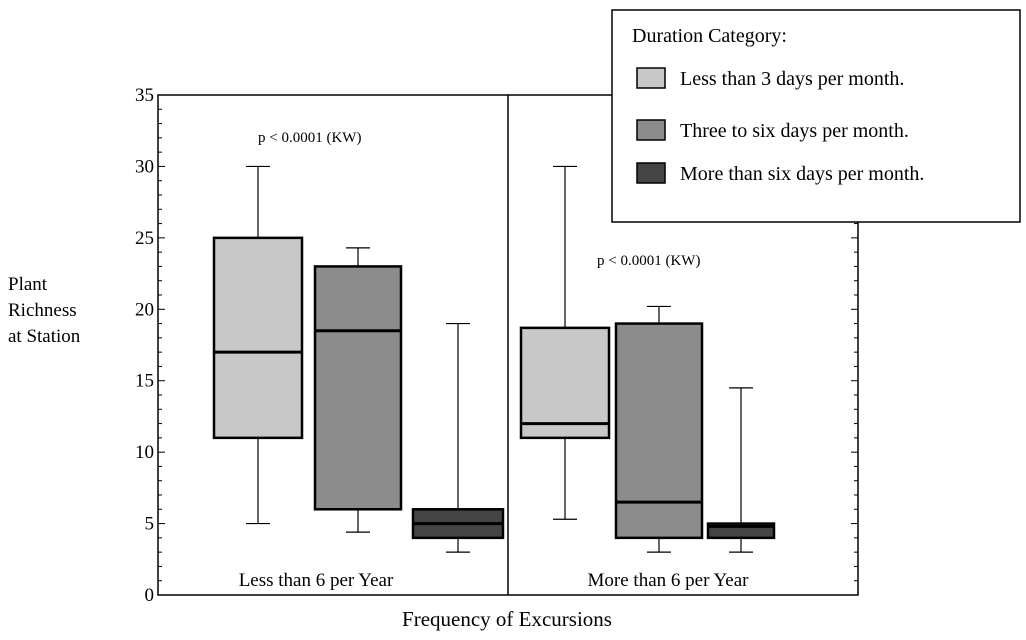 Image resolution: width=1026 pixels, height=640 pixels. What do you see at coordinates (150, 524) in the screenshot?
I see `y-tick-label: 5` at bounding box center [150, 524].